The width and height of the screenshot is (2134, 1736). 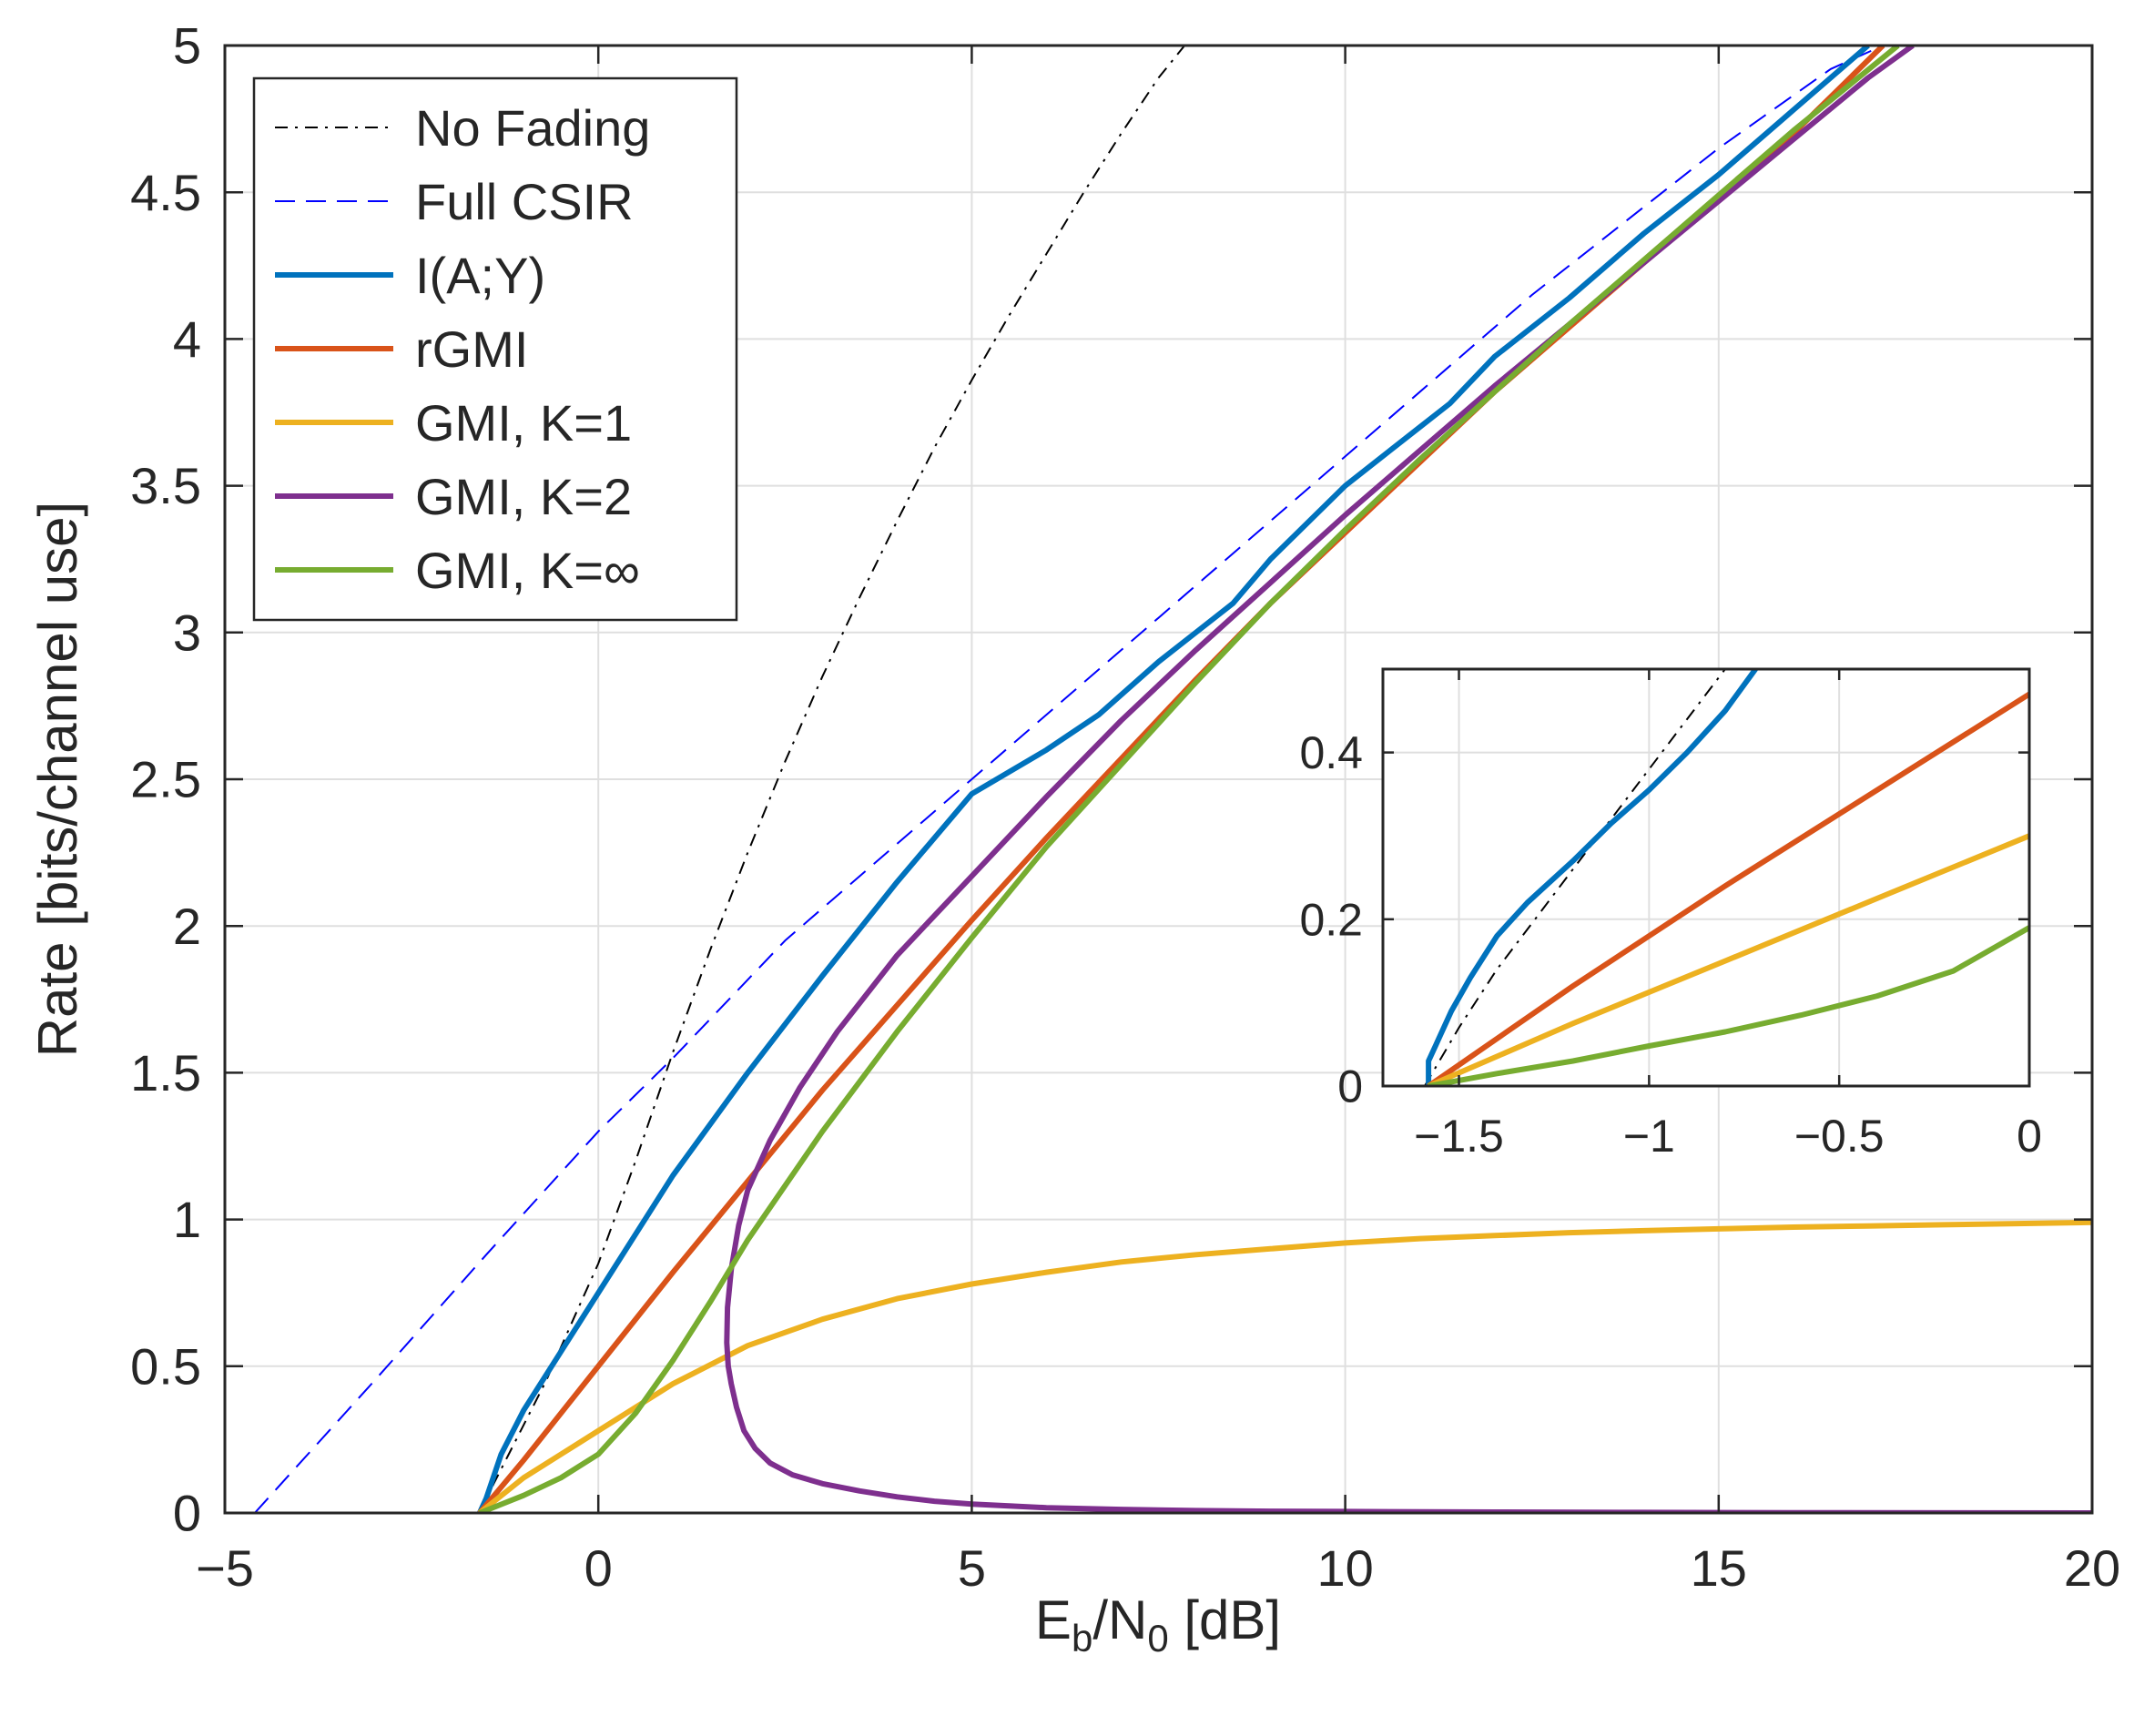 I want to click on inset-series-i-a-y, so click(x=1592, y=878).